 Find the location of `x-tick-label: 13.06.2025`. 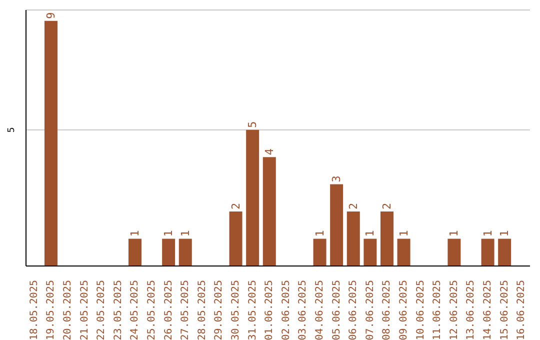

x-tick-label: 13.06.2025 is located at coordinates (471, 310).